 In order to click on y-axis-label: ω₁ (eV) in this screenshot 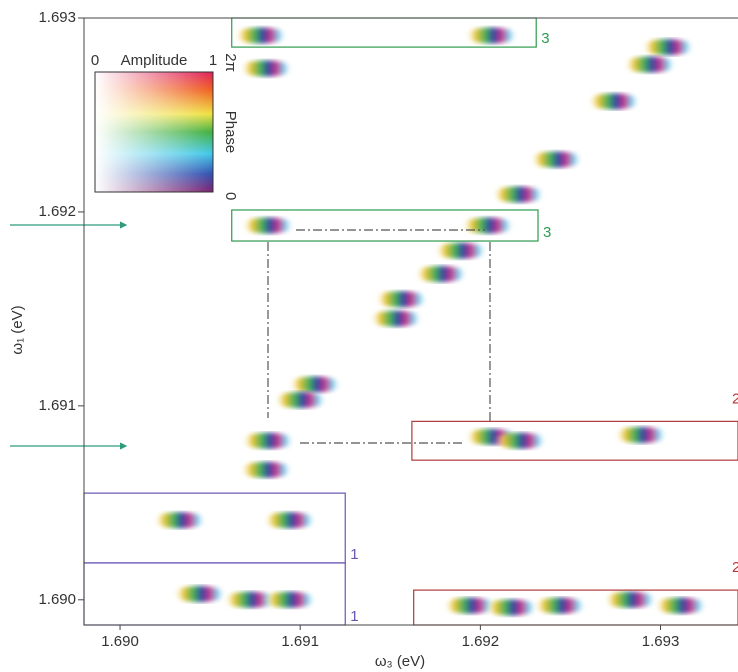, I will do `click(17, 329)`.